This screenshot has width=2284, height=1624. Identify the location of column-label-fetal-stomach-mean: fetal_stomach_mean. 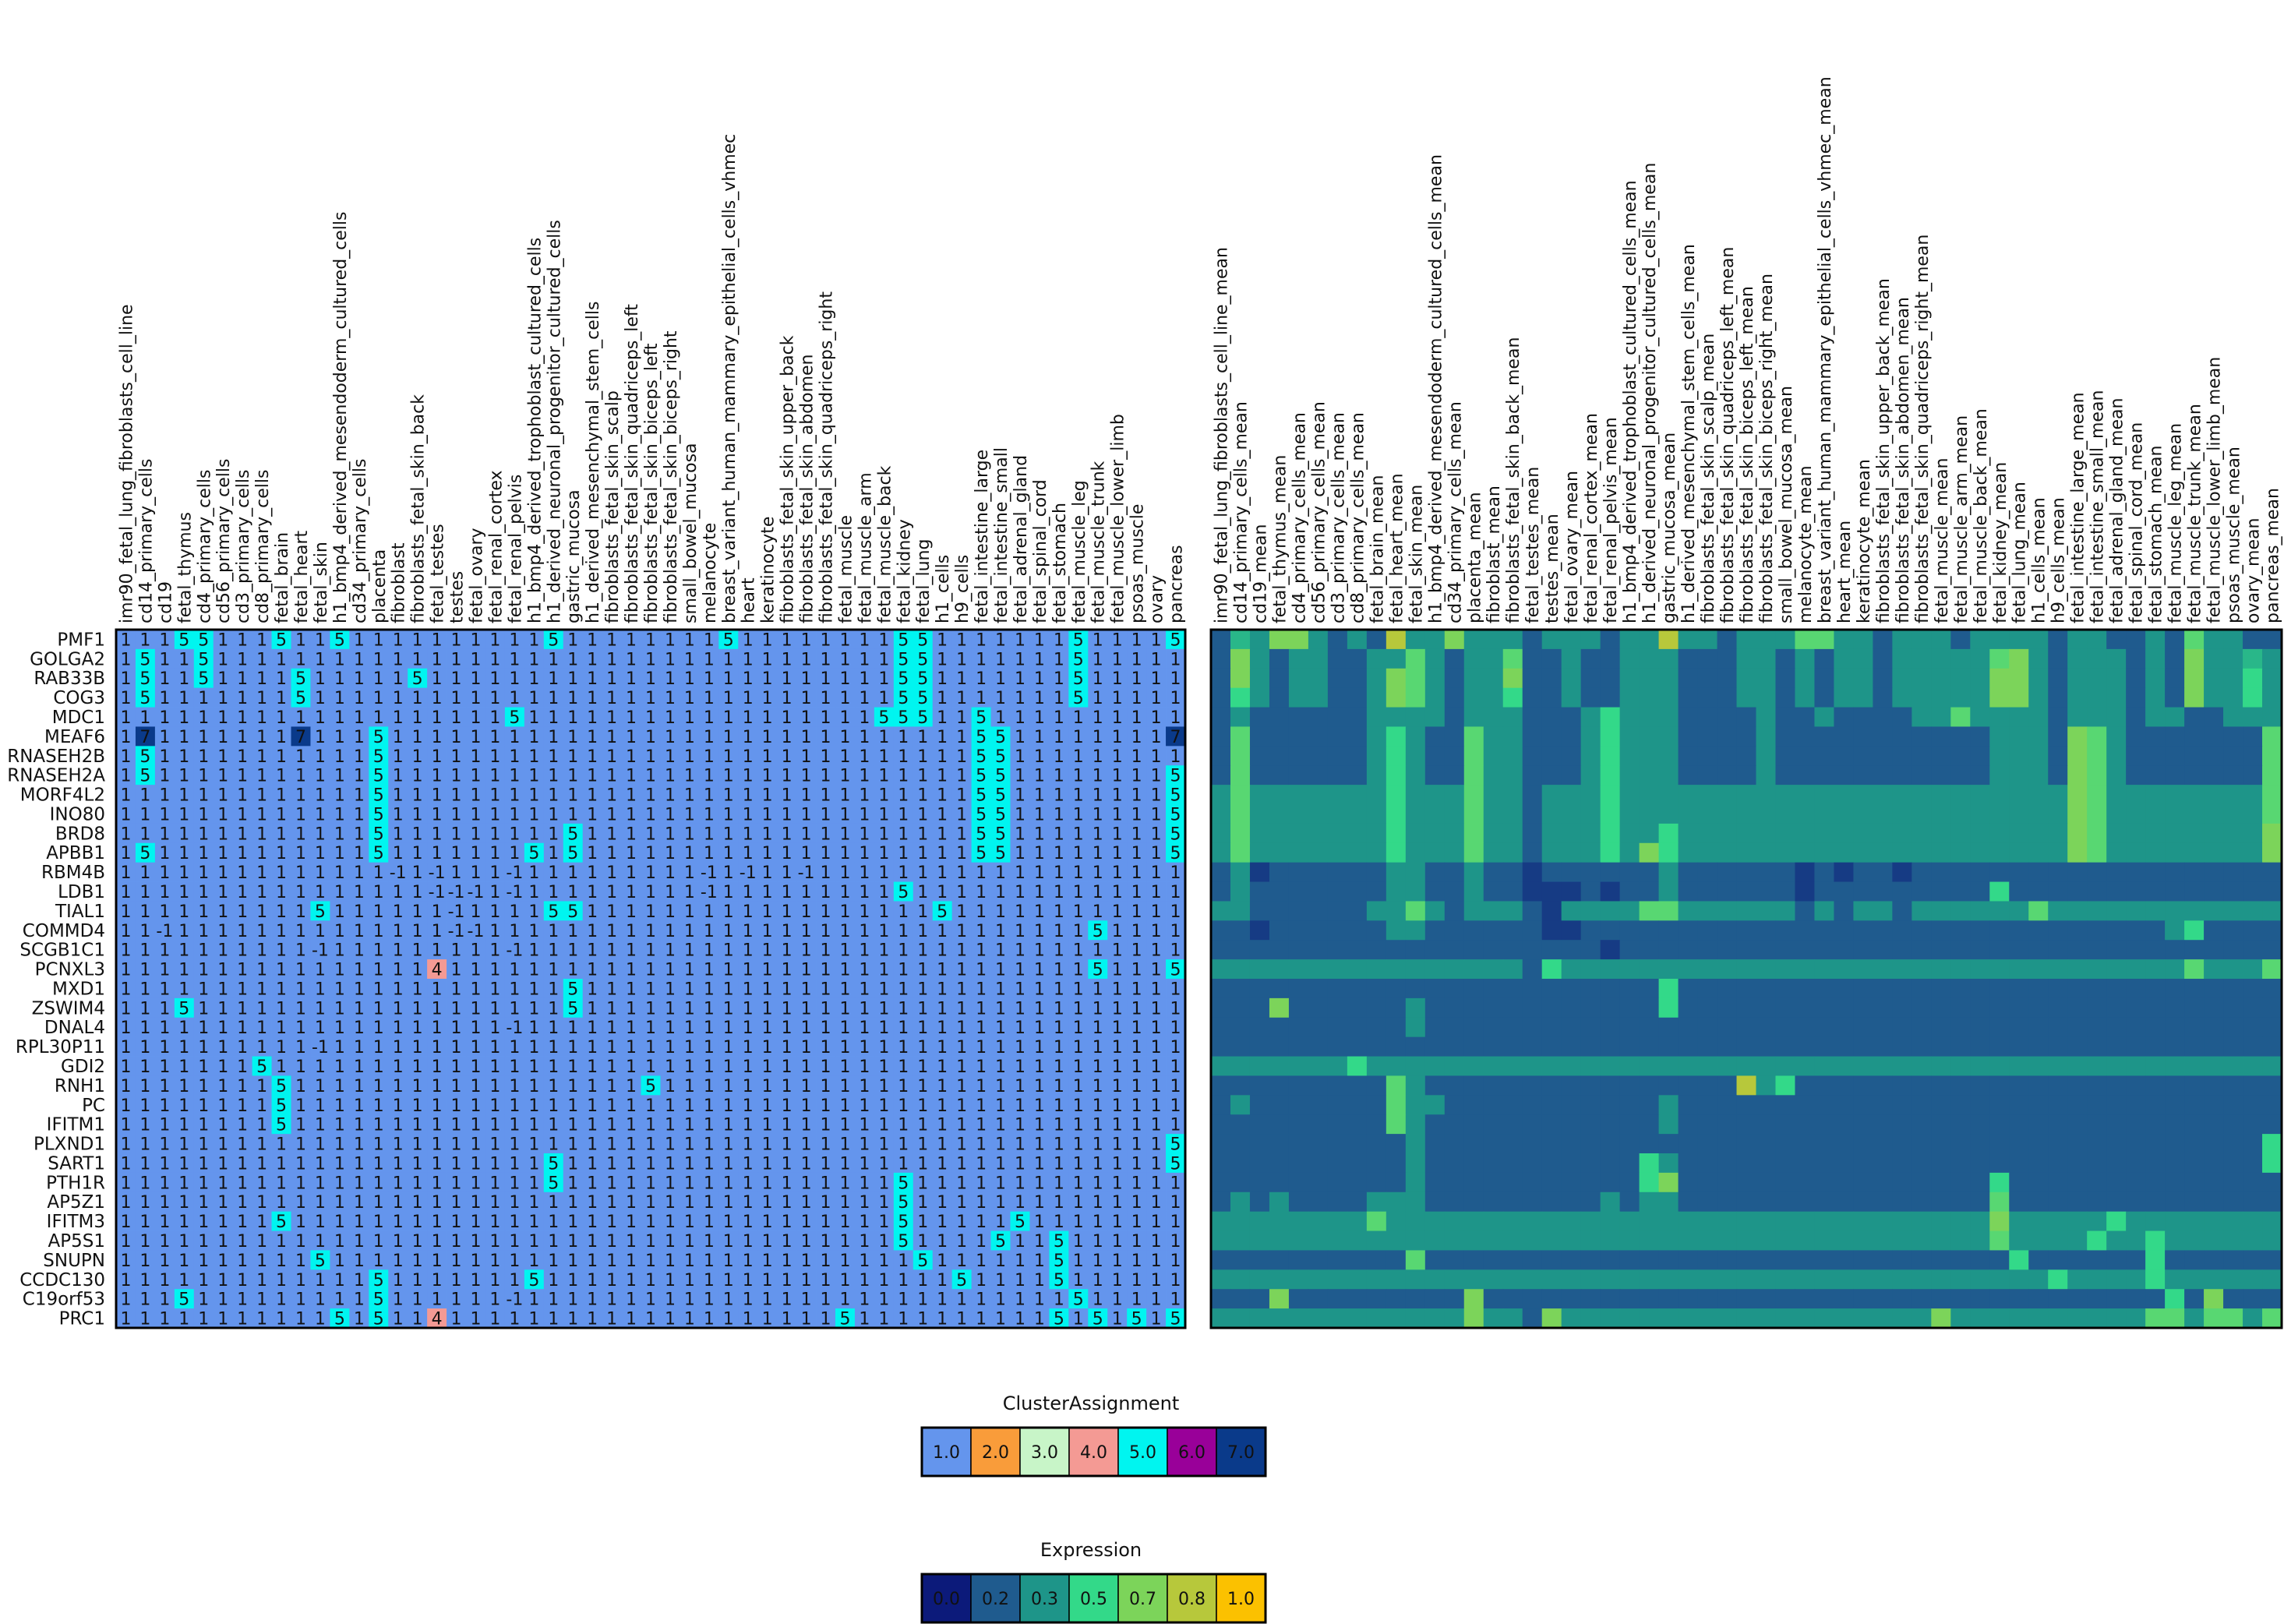
(2156, 534).